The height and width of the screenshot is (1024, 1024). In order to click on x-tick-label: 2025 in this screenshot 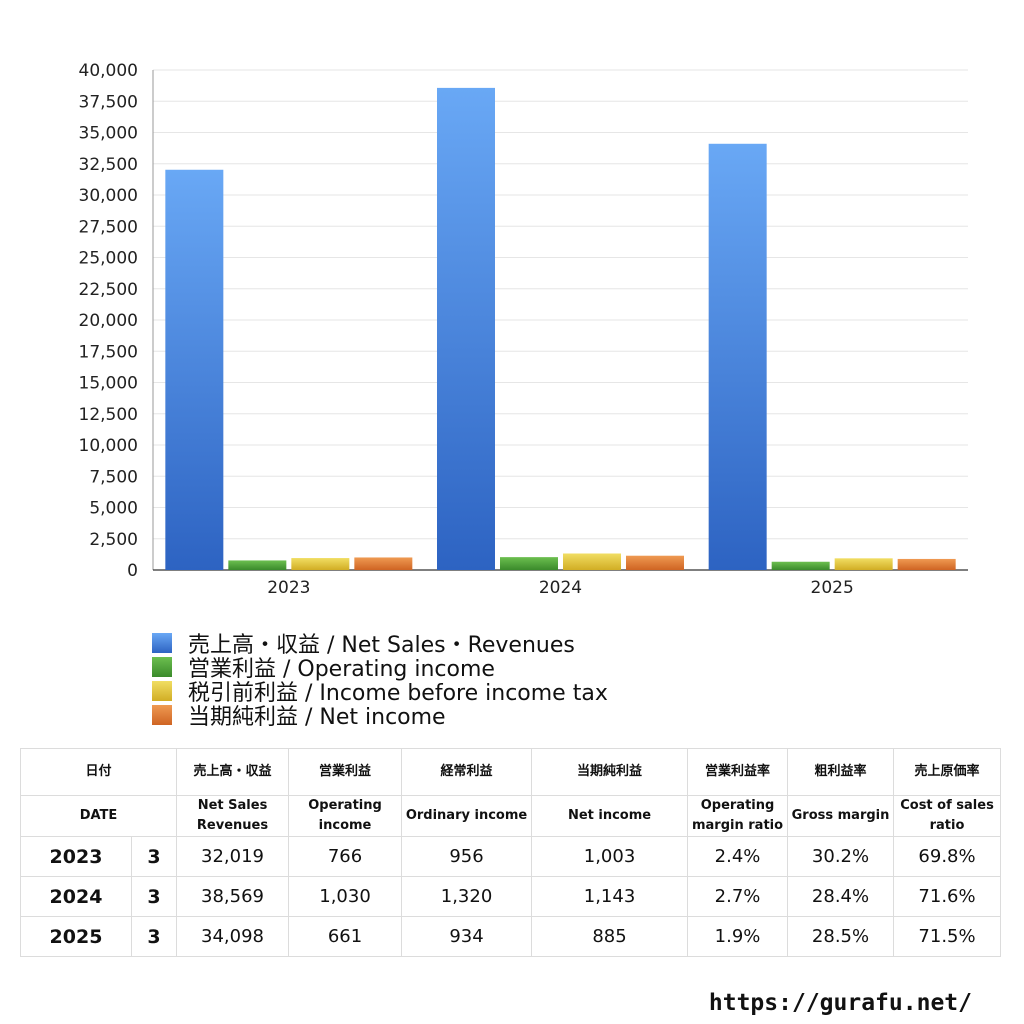, I will do `click(832, 588)`.